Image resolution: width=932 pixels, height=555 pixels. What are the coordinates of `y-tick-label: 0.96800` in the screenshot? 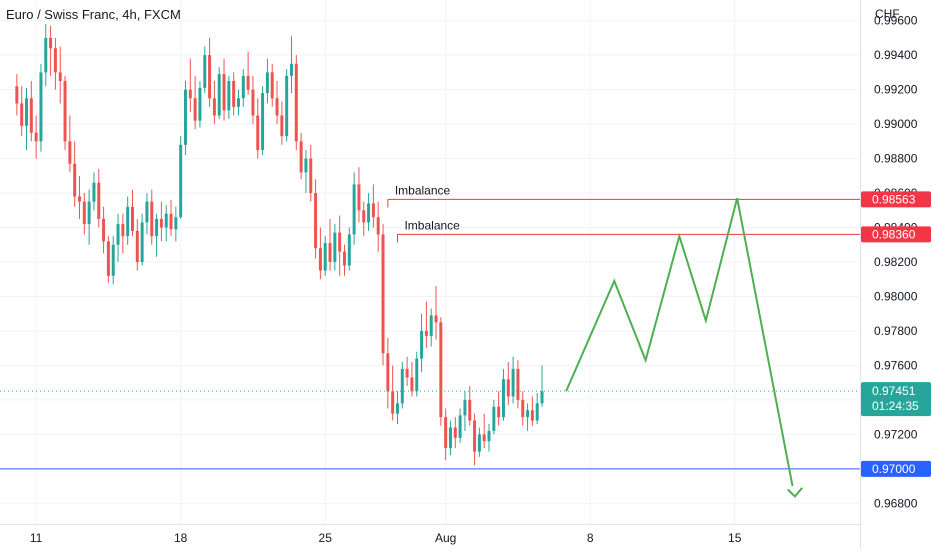 It's located at (896, 503).